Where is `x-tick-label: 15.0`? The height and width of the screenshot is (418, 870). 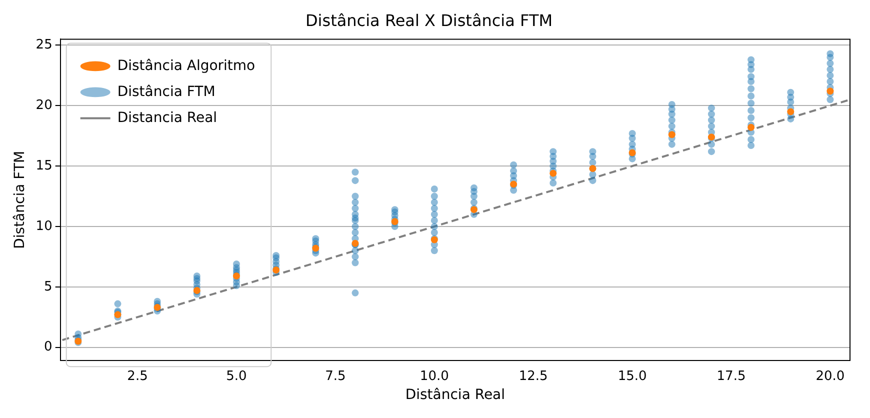
x-tick-label: 15.0 is located at coordinates (632, 376).